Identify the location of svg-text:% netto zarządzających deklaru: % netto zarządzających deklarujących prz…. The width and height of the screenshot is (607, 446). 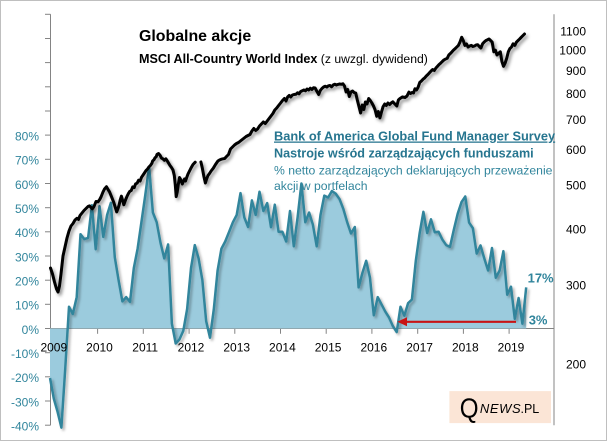
(413, 171).